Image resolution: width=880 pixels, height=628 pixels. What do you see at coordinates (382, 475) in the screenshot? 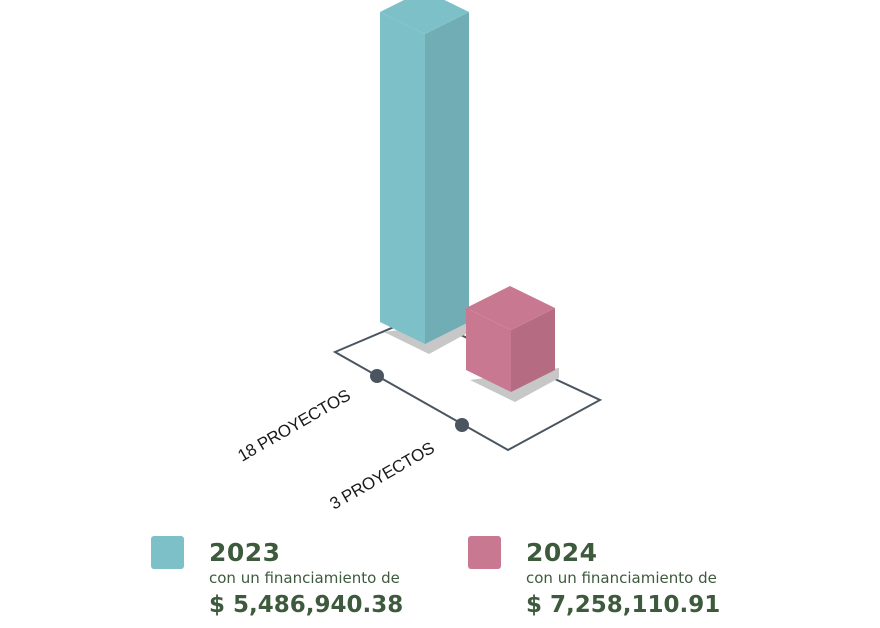
I see `category-label-2: 3 PROYECTOS` at bounding box center [382, 475].